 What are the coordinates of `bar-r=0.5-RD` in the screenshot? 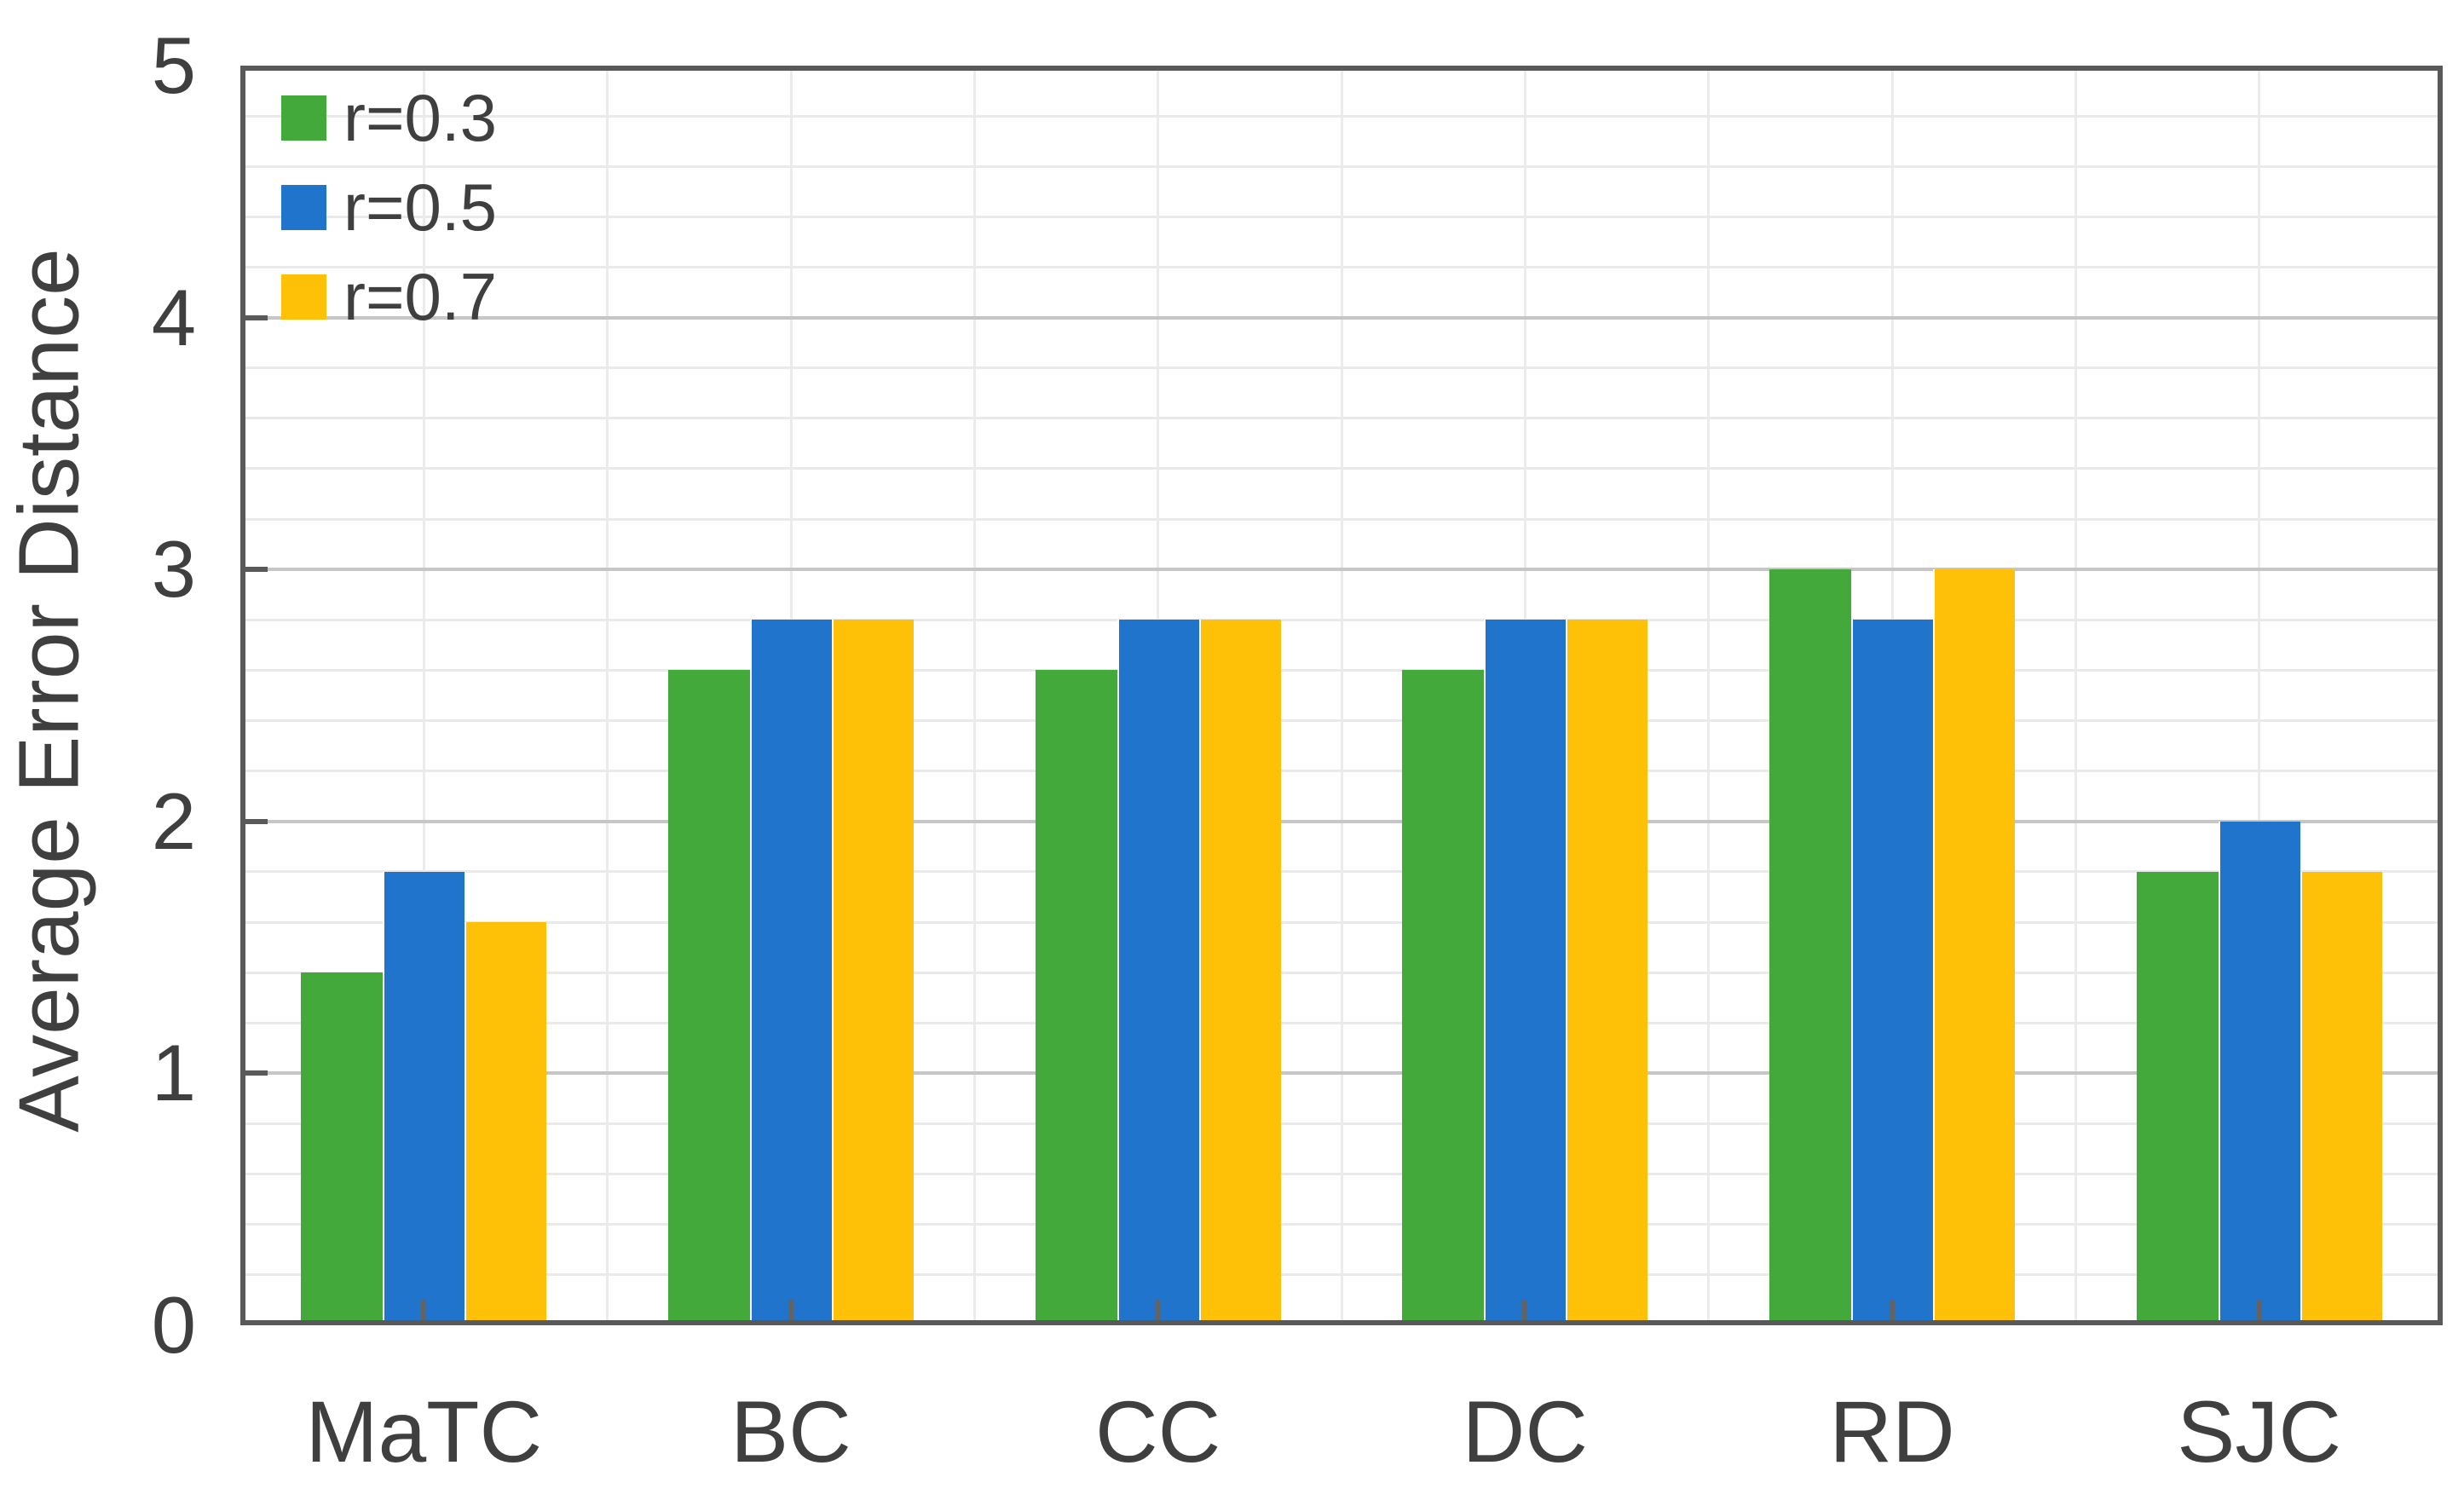 It's located at (1892, 972).